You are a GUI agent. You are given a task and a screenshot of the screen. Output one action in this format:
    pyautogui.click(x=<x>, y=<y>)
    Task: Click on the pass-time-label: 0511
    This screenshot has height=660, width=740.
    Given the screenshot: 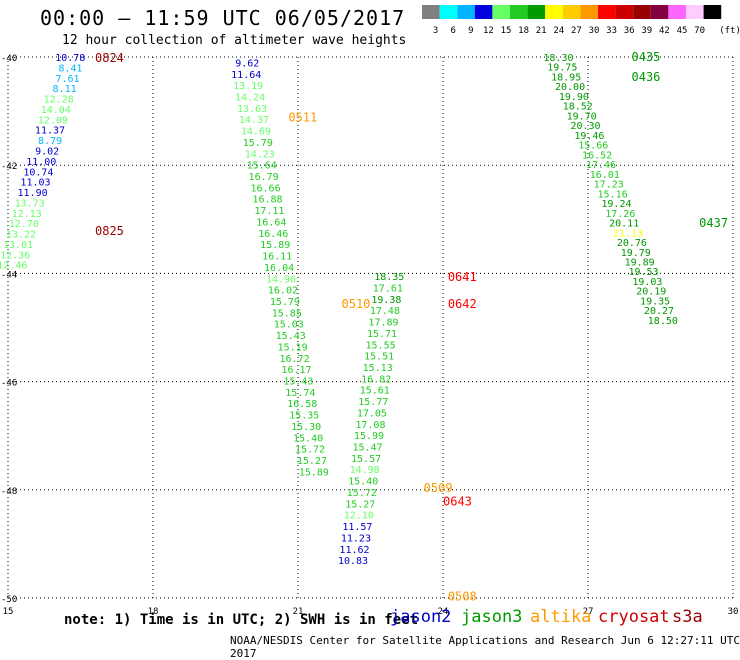 What is the action you would take?
    pyautogui.click(x=302, y=118)
    